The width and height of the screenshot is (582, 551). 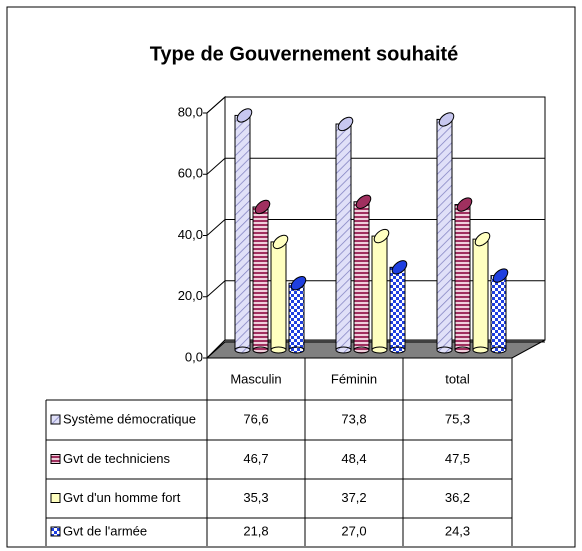 I want to click on legend-label: Système démocratique, so click(x=129, y=418).